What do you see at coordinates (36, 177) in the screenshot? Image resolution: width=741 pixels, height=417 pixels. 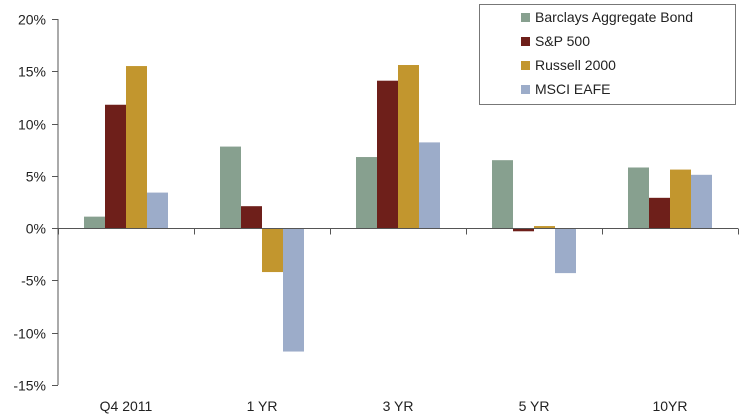 I see `y-tick-label: 5%` at bounding box center [36, 177].